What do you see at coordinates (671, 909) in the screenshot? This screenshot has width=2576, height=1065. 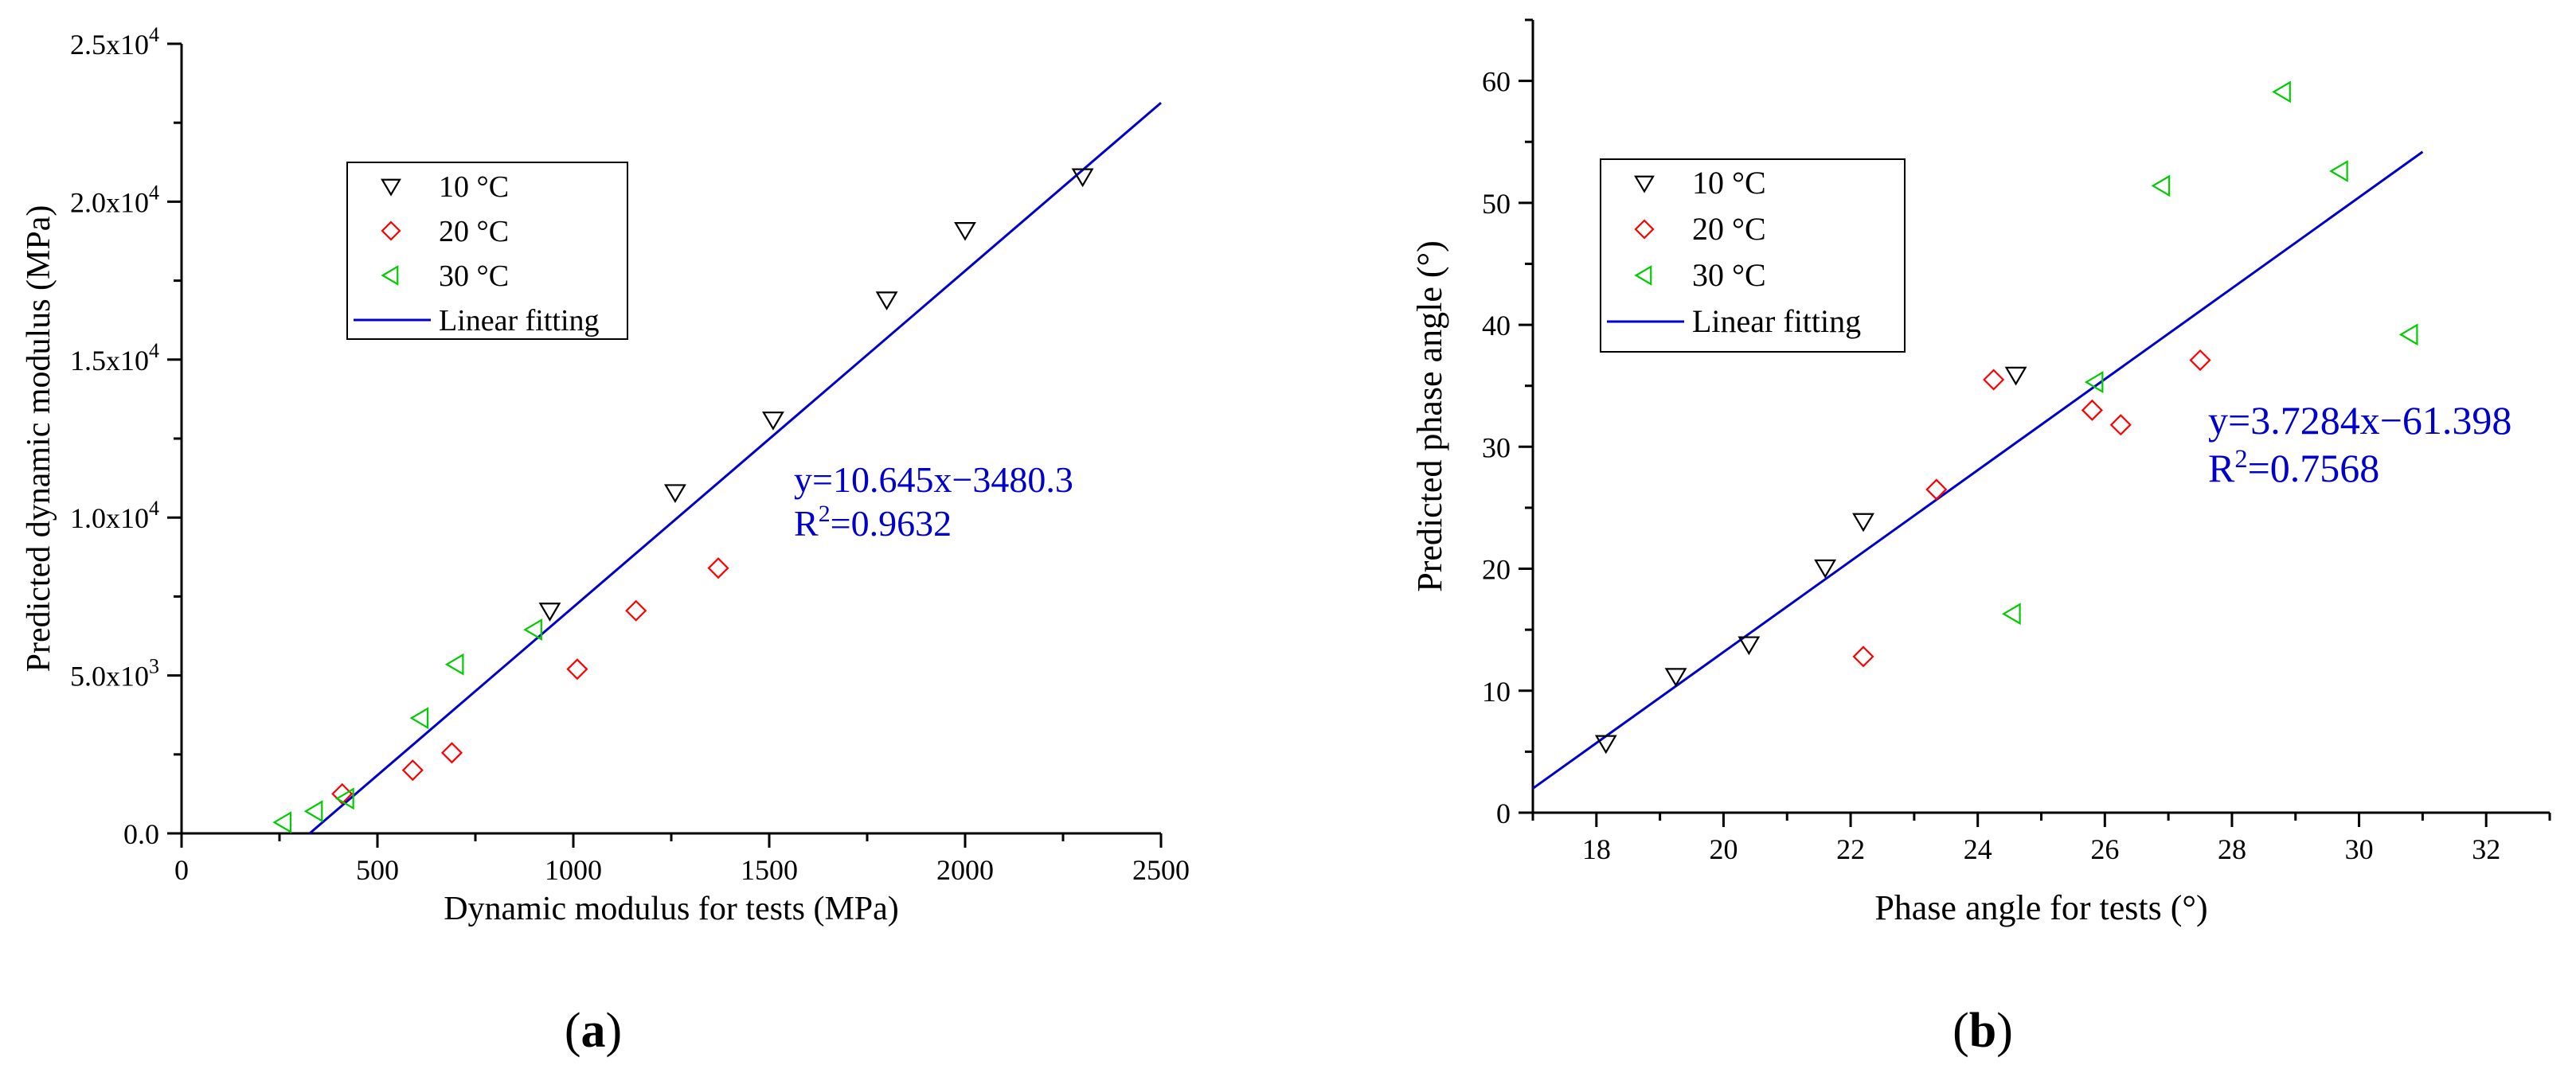 I see `chart-a-x-axis-label: Dynamic modulus for tests (MPa)` at bounding box center [671, 909].